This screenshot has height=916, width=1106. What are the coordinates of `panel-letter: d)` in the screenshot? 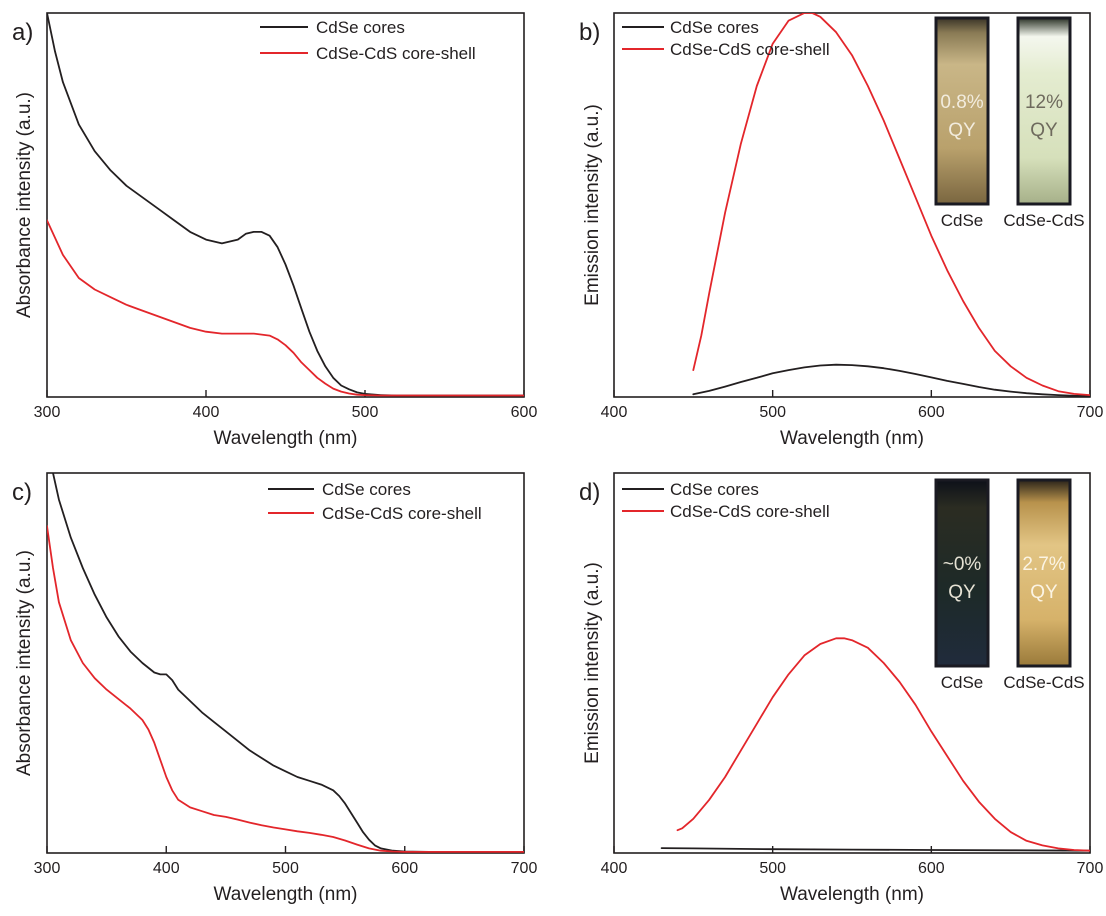 It's located at (589, 492).